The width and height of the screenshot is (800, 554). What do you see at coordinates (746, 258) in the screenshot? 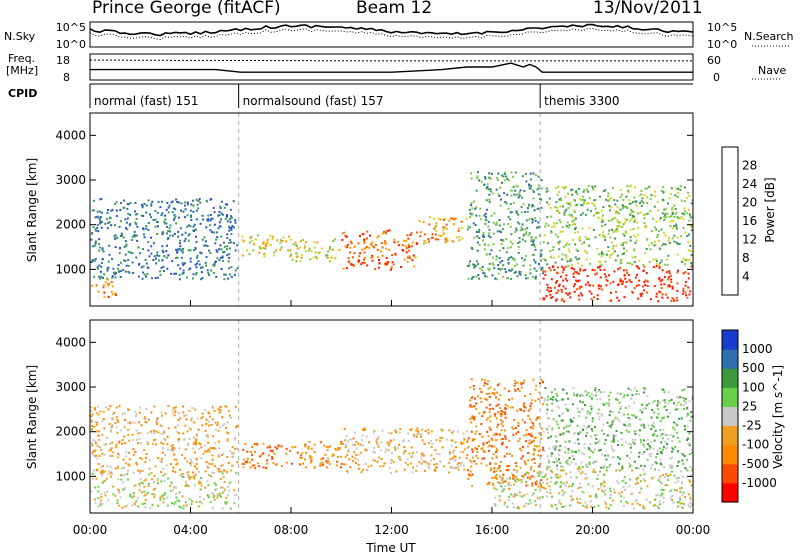
I see `power-colorbar-tick-1: 8` at bounding box center [746, 258].